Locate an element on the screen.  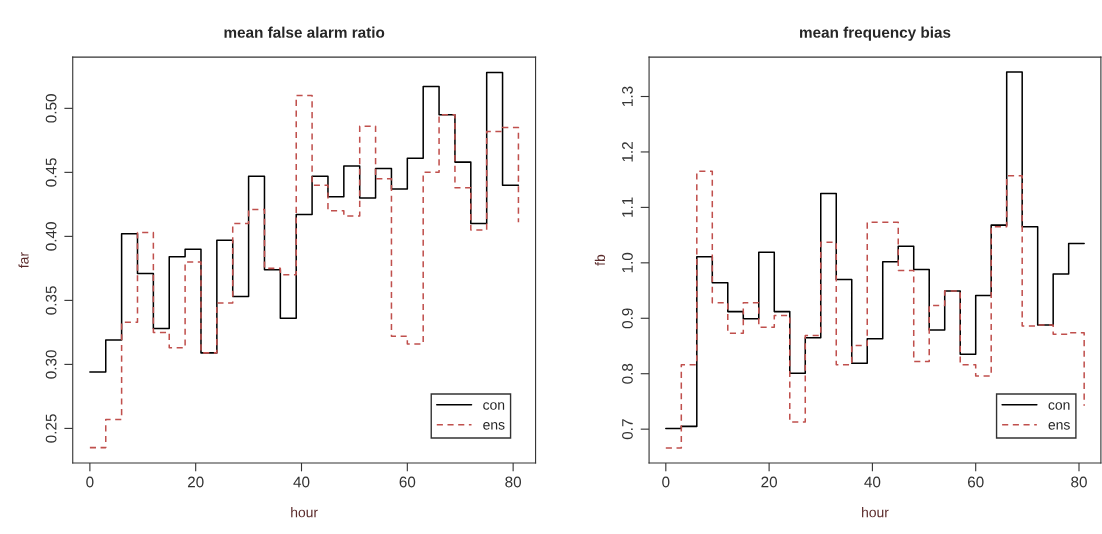
y-tick-label: 0.25 is located at coordinates (51, 428).